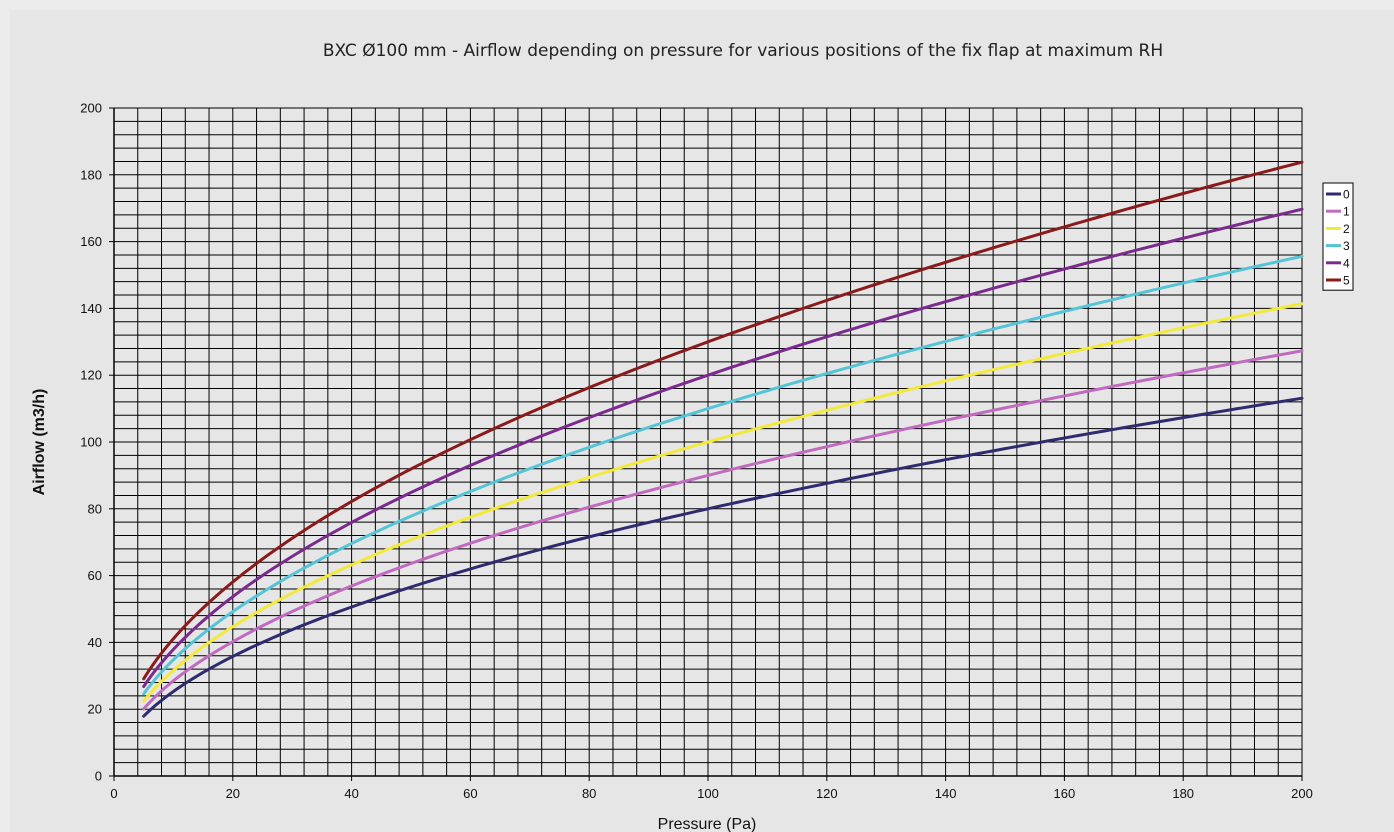 The width and height of the screenshot is (1394, 832). Describe the element at coordinates (91, 308) in the screenshot. I see `y-tick-label: 140` at that location.